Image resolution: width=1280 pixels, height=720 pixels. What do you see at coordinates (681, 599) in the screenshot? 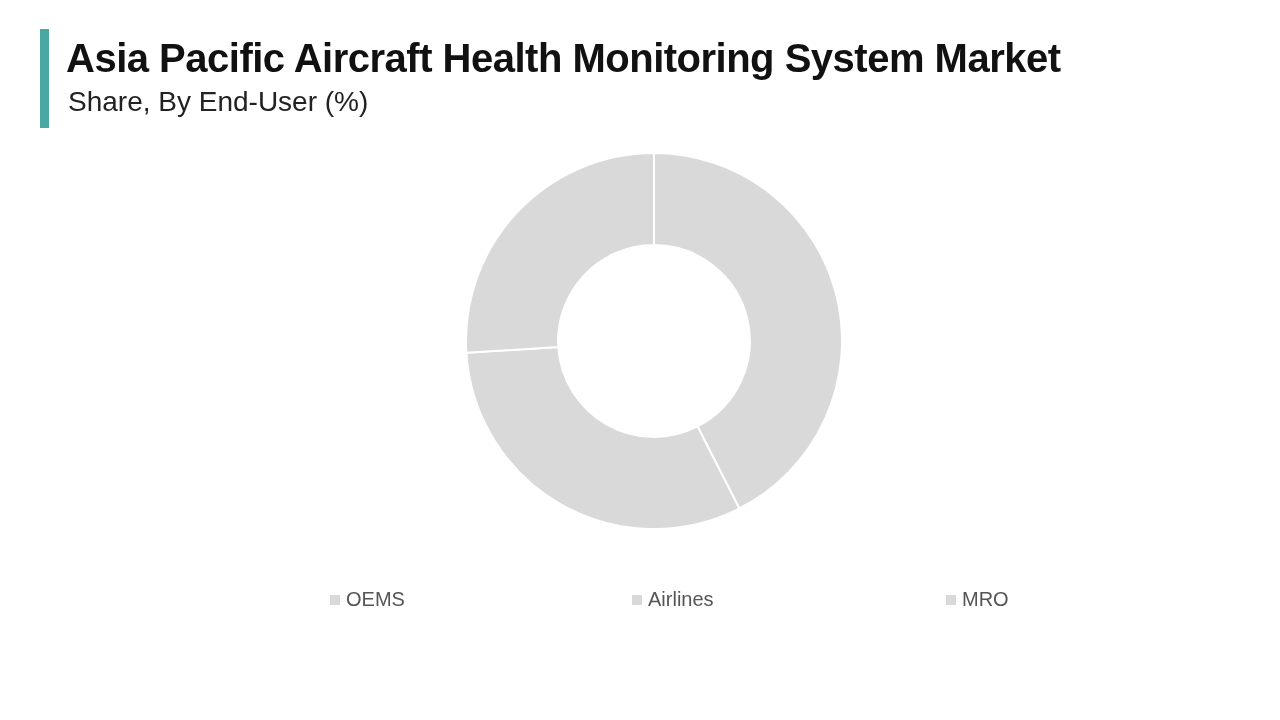
I see `legend-label: Airlines` at bounding box center [681, 599].